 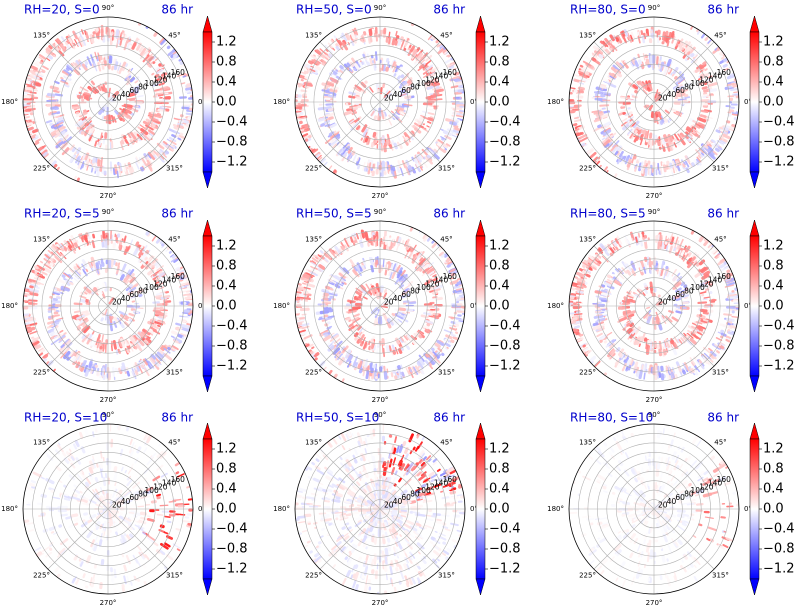 What do you see at coordinates (689, 87) in the screenshot?
I see `radial-tick-label: 80` at bounding box center [689, 87].